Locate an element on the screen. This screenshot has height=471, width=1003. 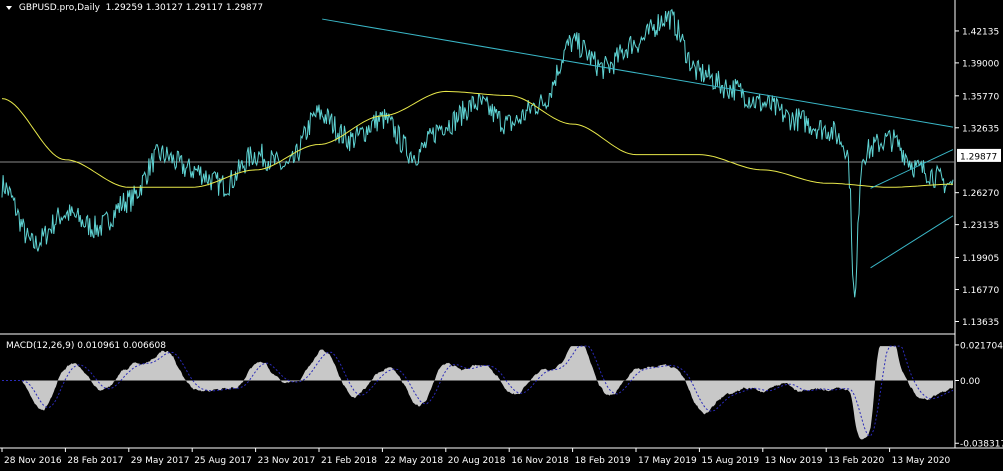
channel-upper is located at coordinates (912, 169).